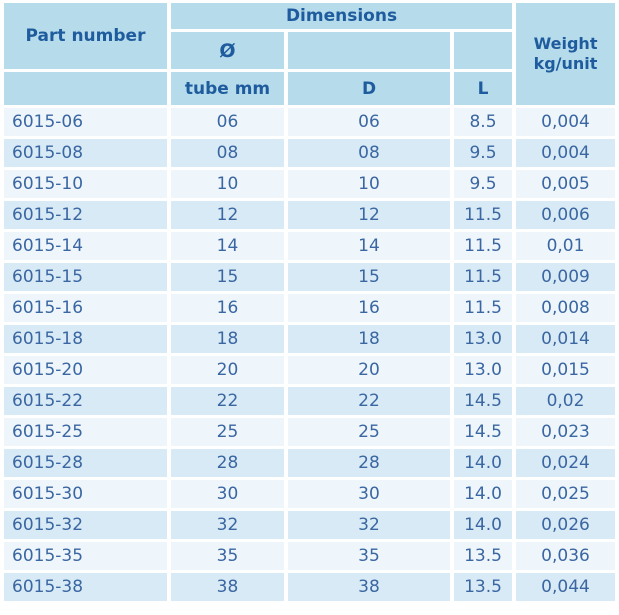 Image resolution: width=619 pixels, height=615 pixels. I want to click on header-spacer-d, so click(369, 50).